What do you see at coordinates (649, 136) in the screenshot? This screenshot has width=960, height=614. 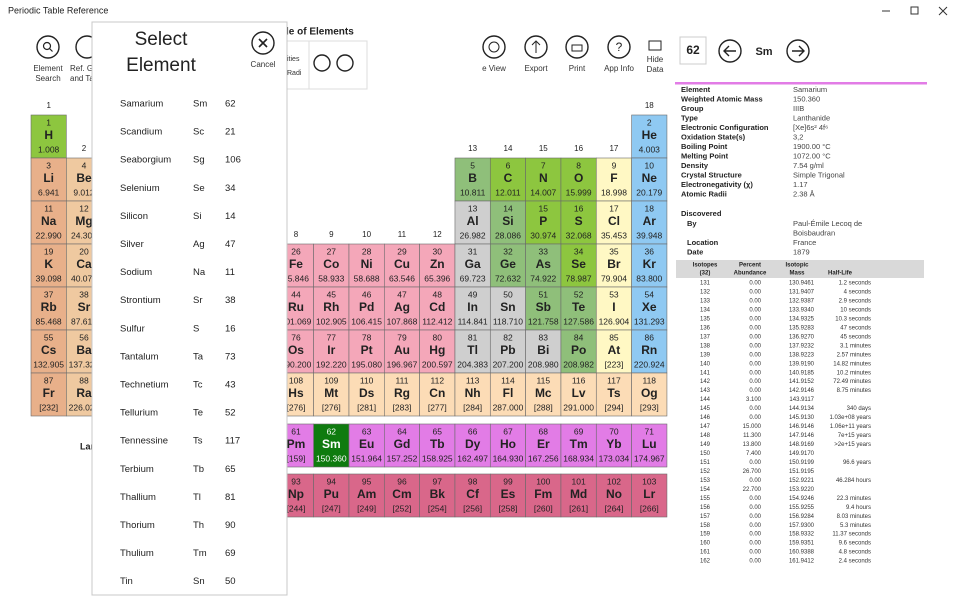 I see `element-cell: 2He 4.003` at bounding box center [649, 136].